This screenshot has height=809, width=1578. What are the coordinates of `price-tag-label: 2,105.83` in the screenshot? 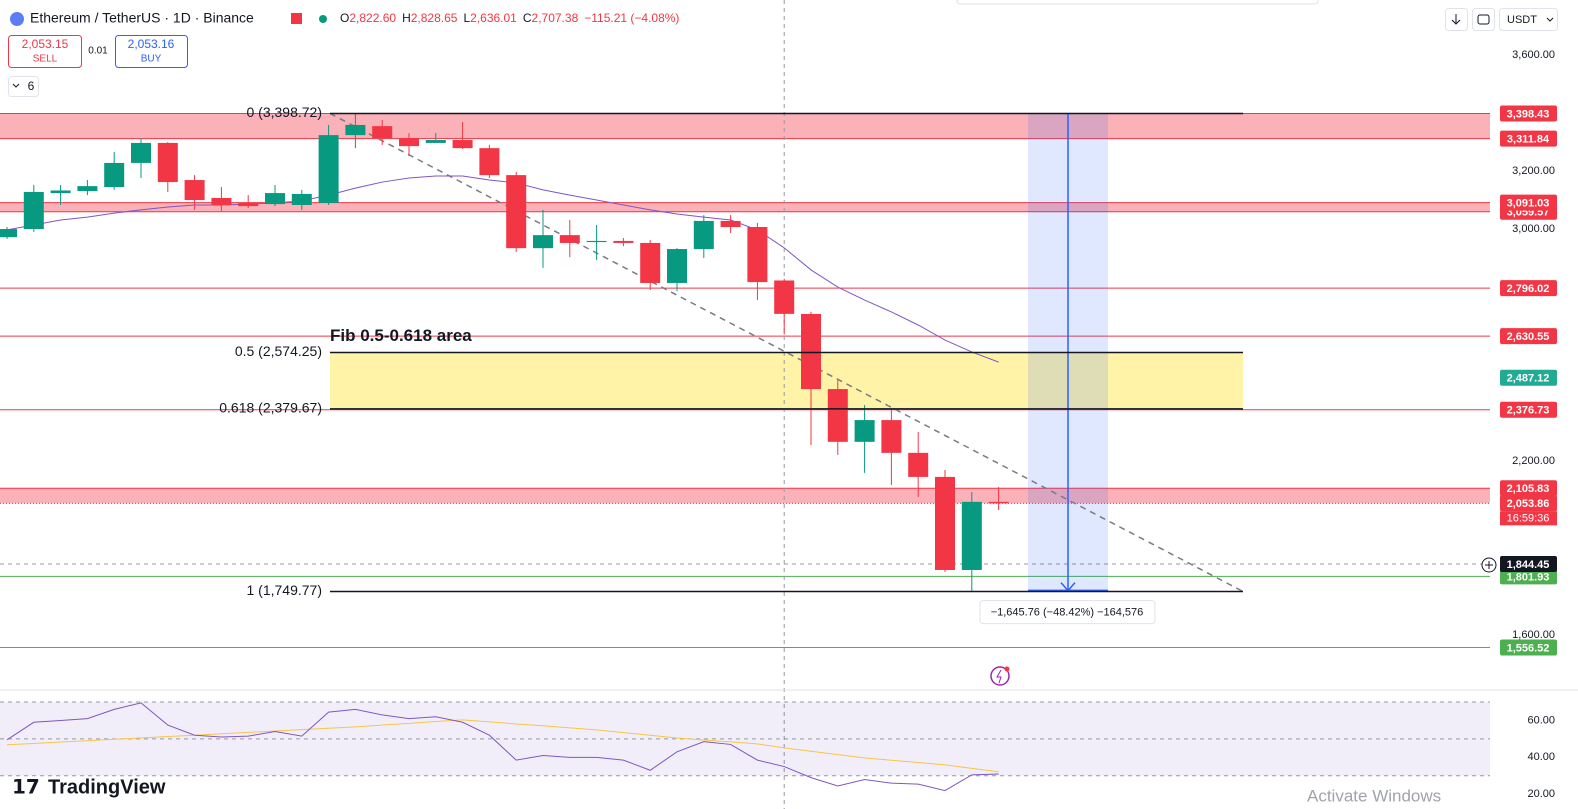 It's located at (1528, 489).